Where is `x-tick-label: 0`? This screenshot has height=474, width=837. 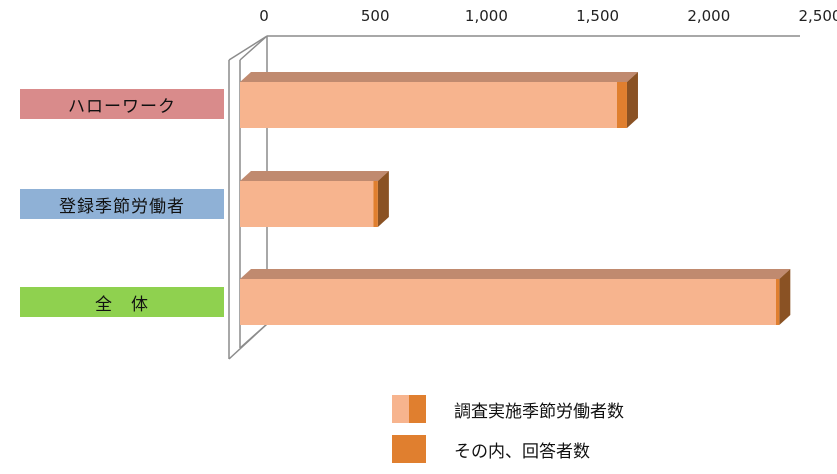 x-tick-label: 0 is located at coordinates (264, 16).